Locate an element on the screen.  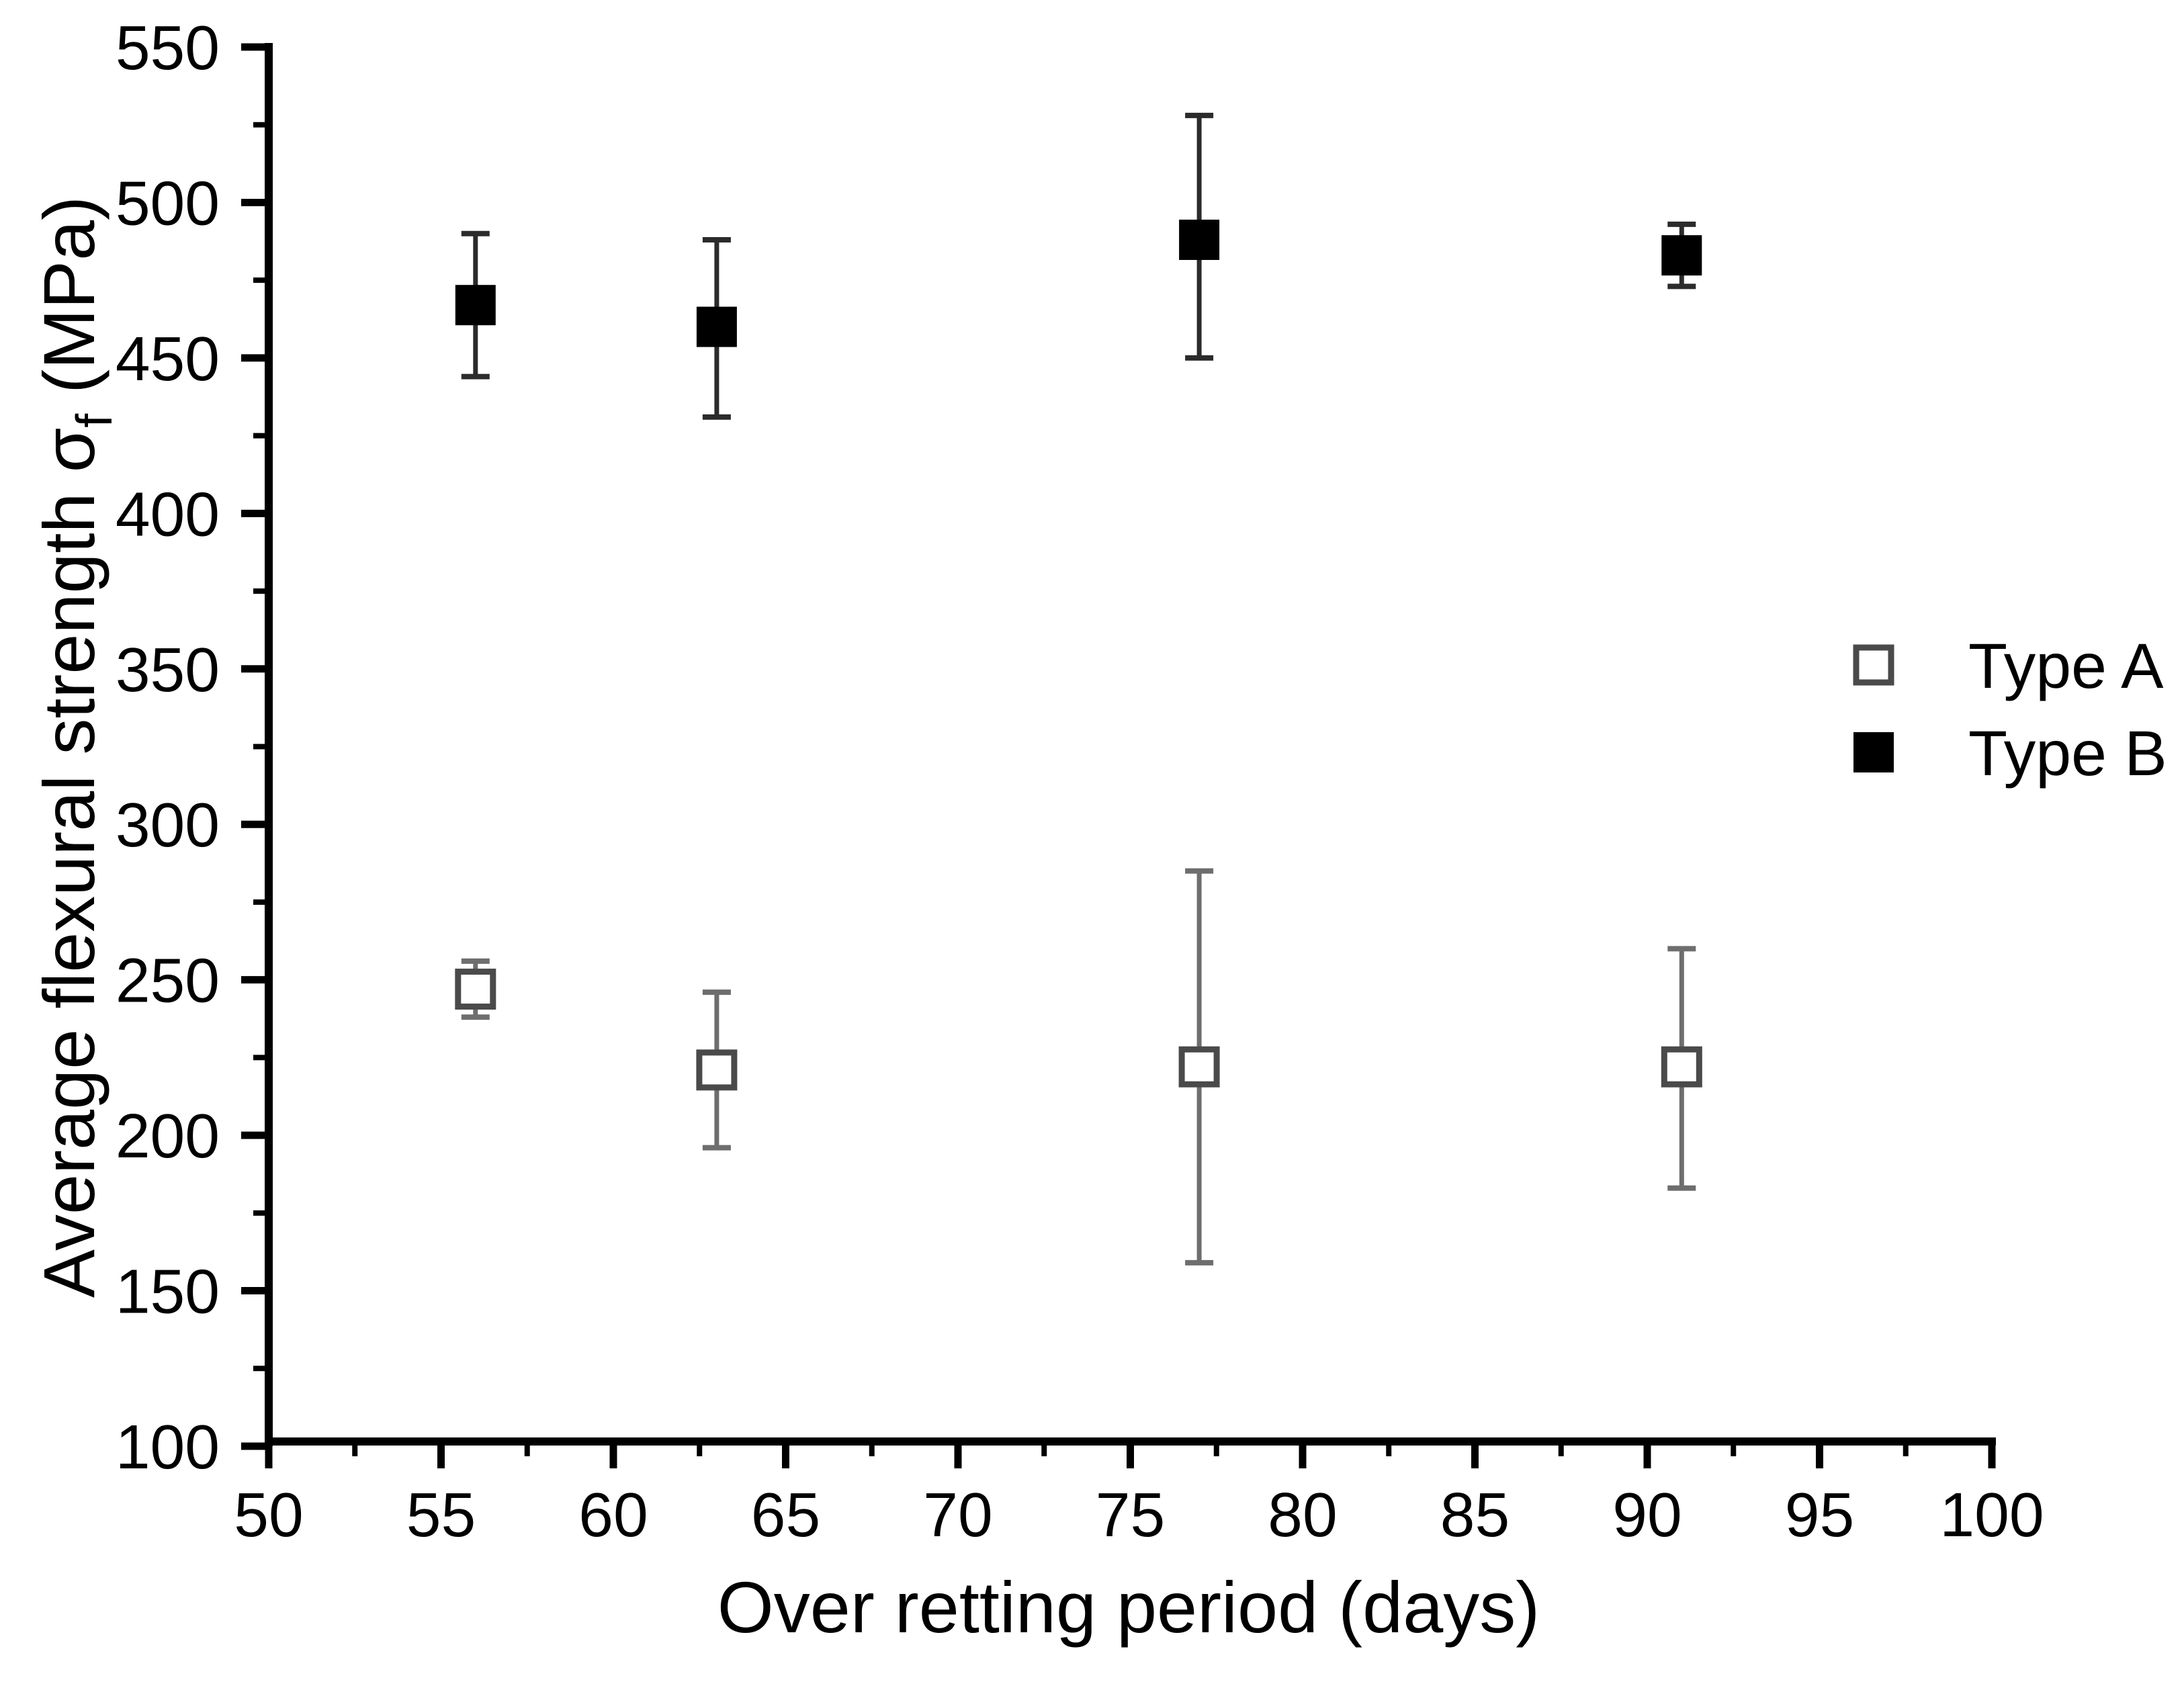
x-axis-ticks is located at coordinates (1130, 1454).